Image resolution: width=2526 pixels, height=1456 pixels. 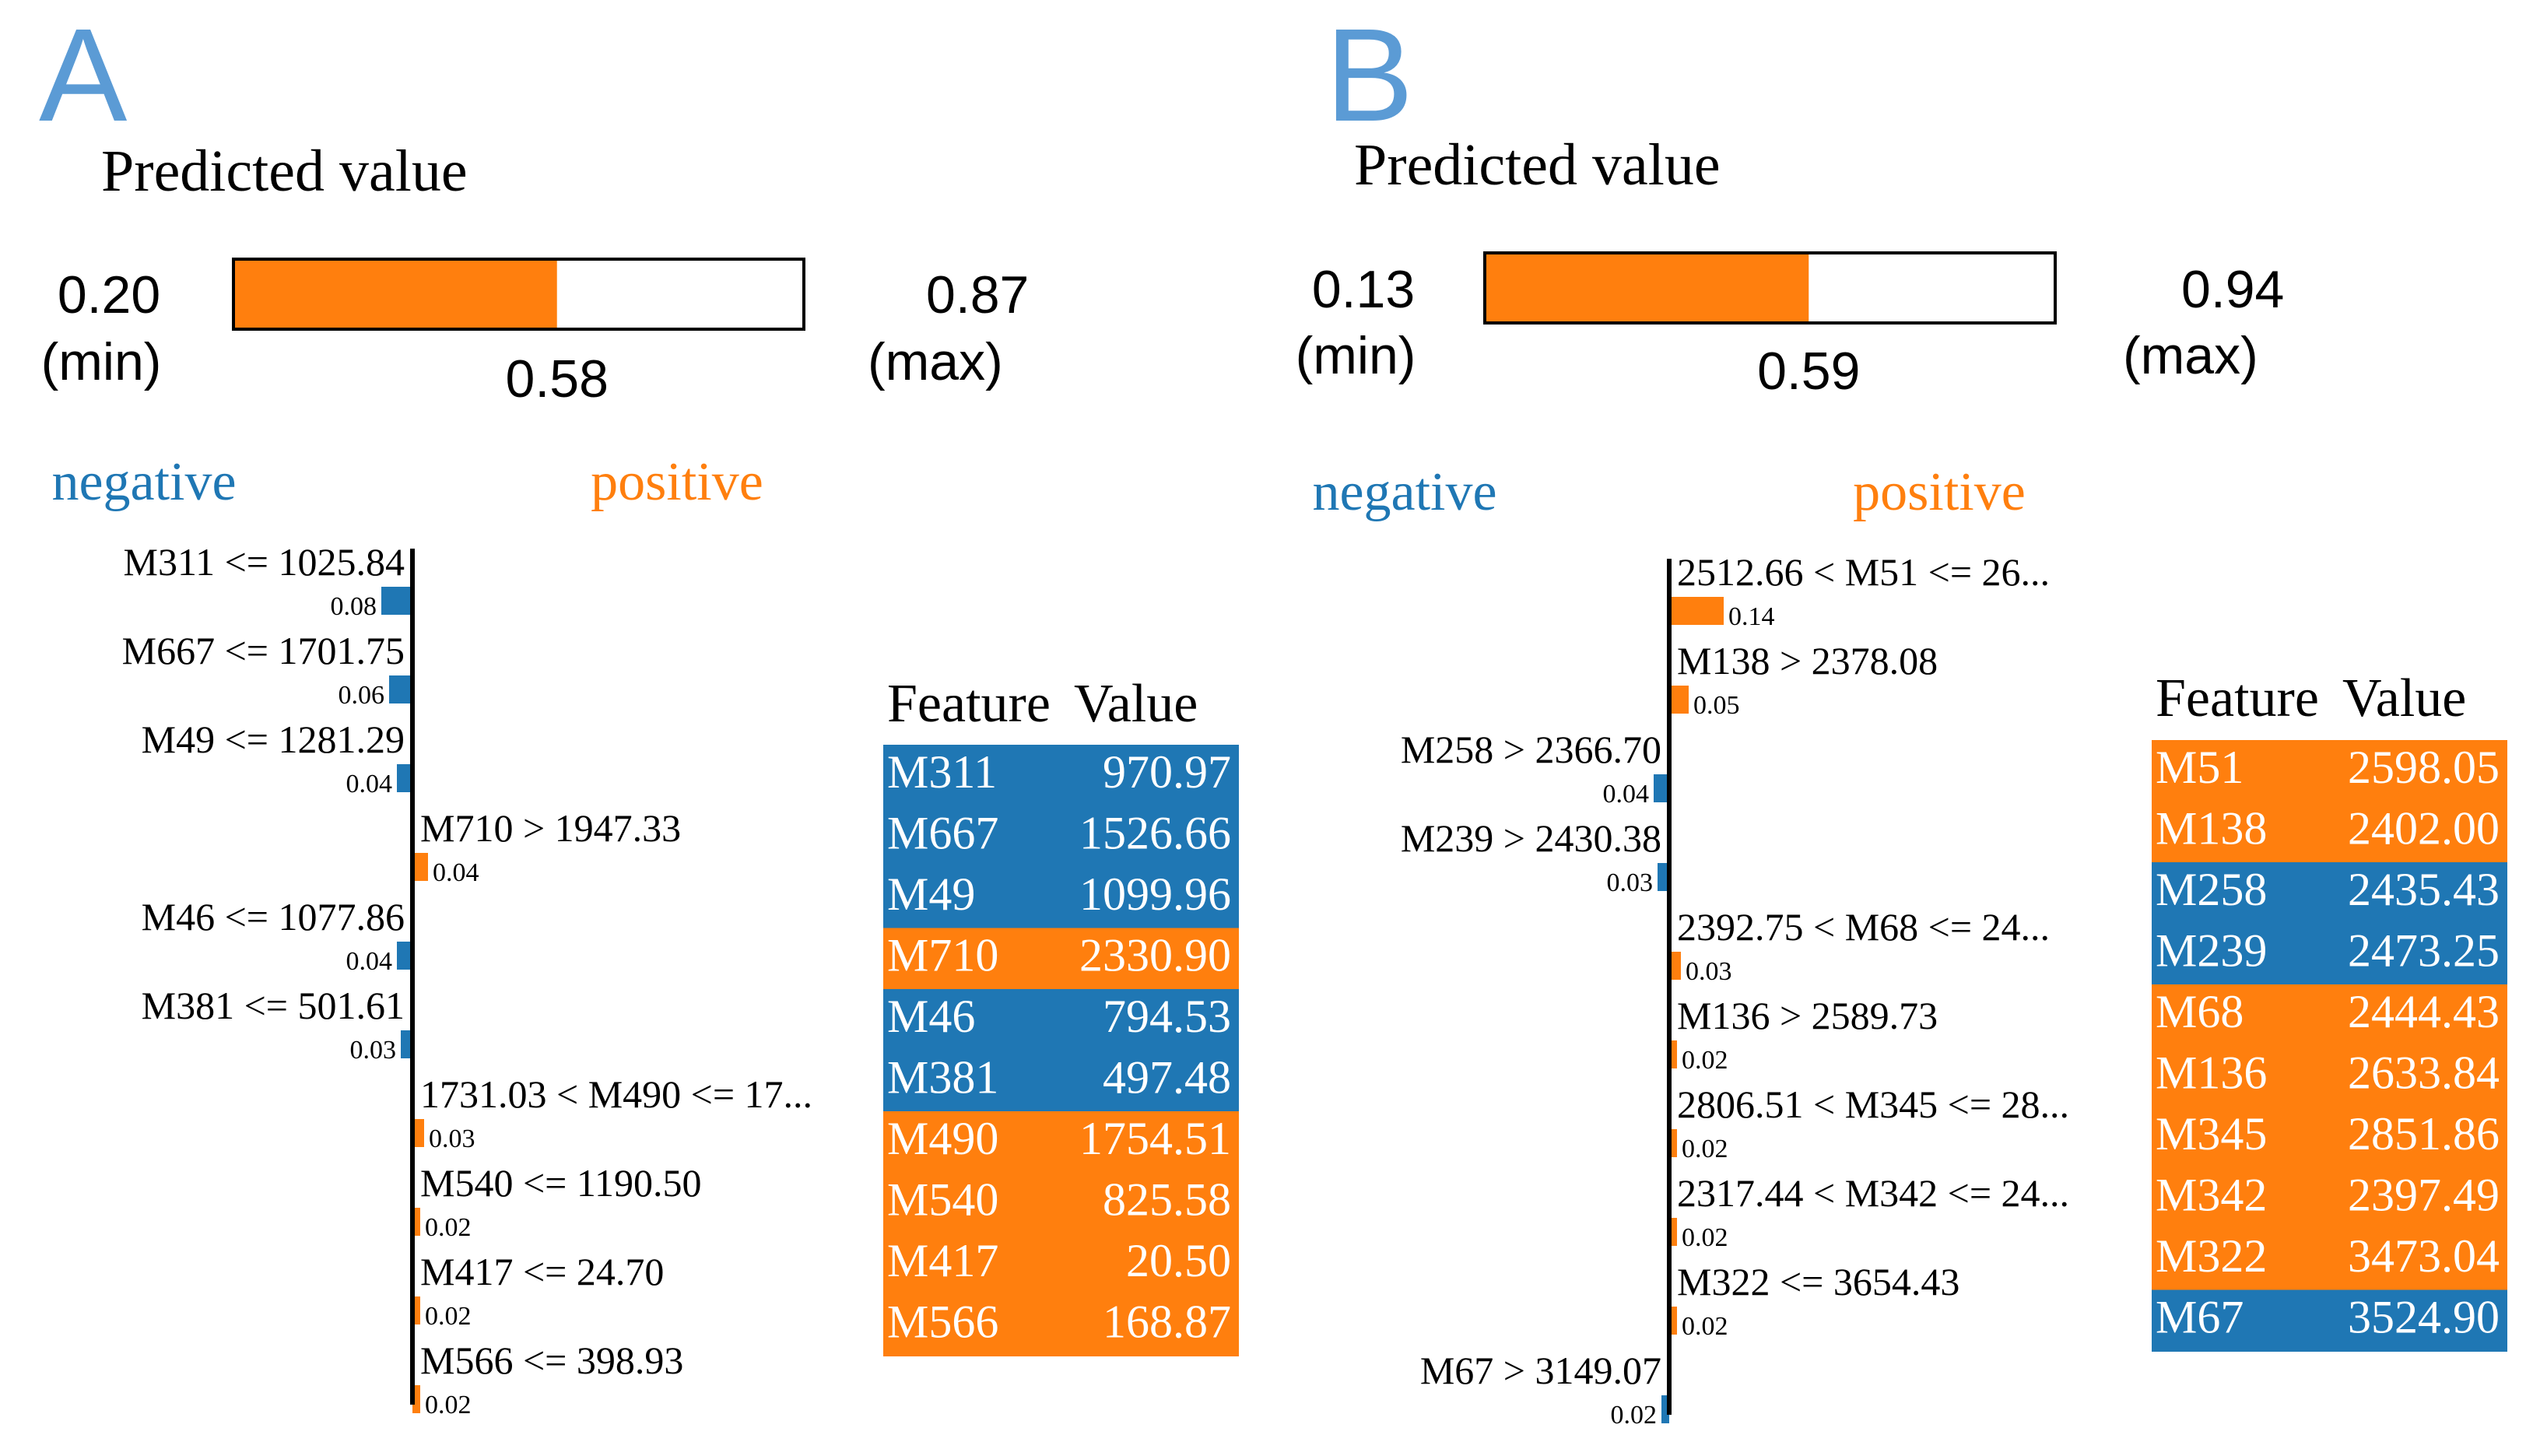 I want to click on table-cell-feature: M540, so click(x=943, y=1200).